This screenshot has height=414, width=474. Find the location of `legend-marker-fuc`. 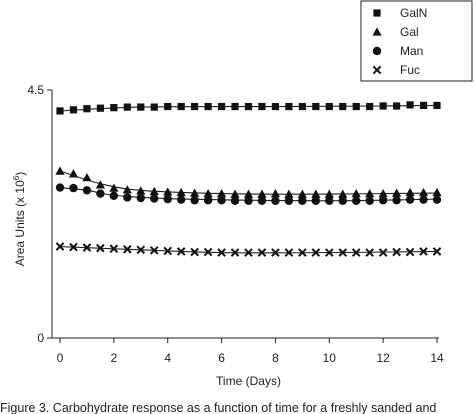

legend-marker-fuc is located at coordinates (377, 70).